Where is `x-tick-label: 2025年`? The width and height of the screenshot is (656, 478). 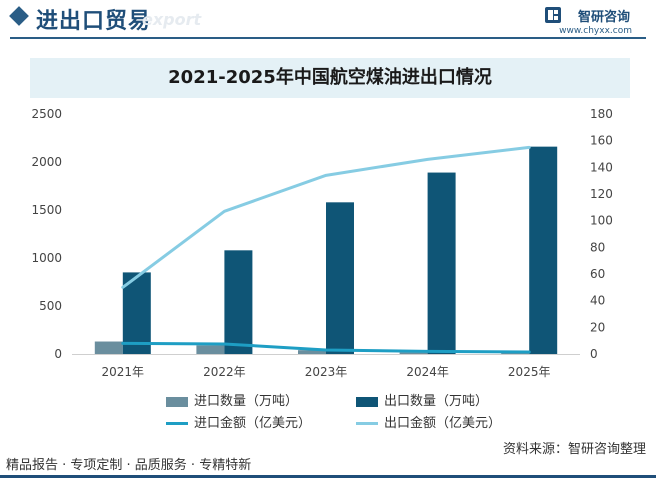 x-tick-label: 2025年 is located at coordinates (529, 372).